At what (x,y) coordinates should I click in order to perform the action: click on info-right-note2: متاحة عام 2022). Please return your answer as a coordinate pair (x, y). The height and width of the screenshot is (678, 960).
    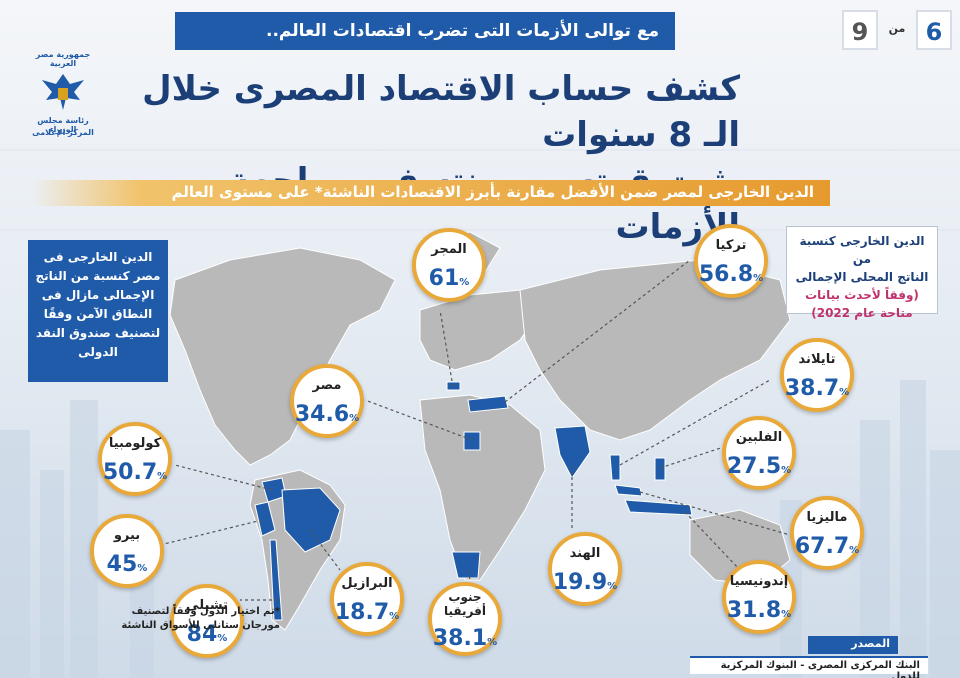
    Looking at the image, I should click on (862, 313).